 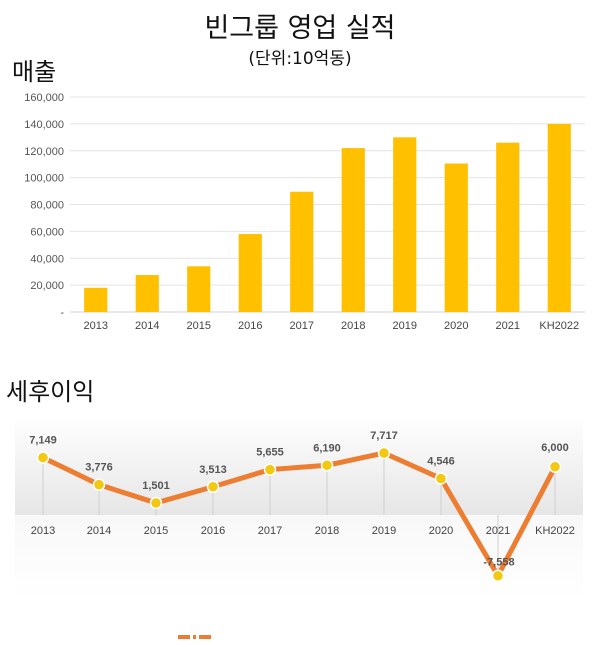 What do you see at coordinates (384, 436) in the screenshot?
I see `data-label: 7,717` at bounding box center [384, 436].